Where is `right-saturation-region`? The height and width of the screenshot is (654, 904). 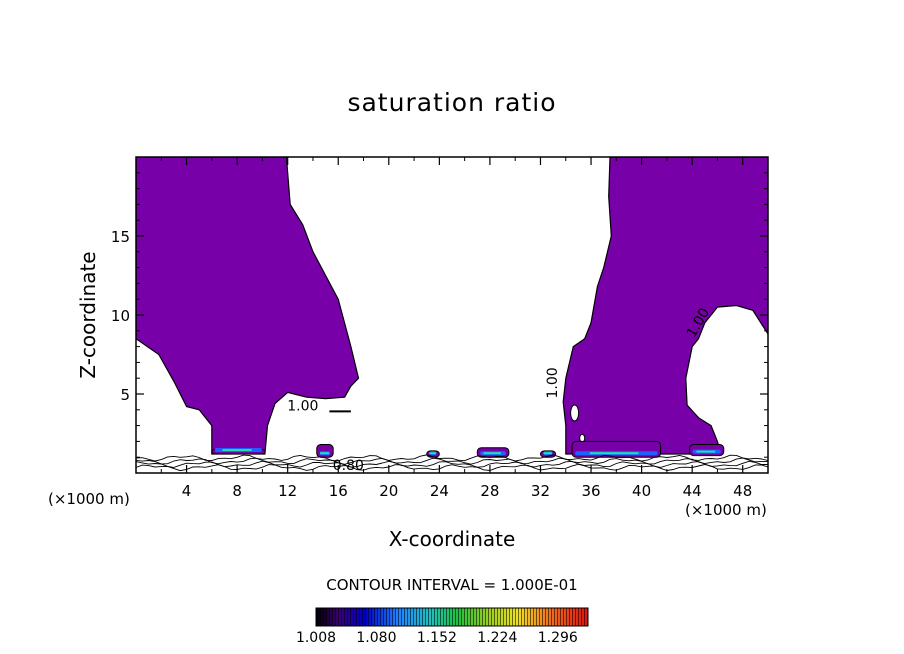
right-saturation-region is located at coordinates (665, 306).